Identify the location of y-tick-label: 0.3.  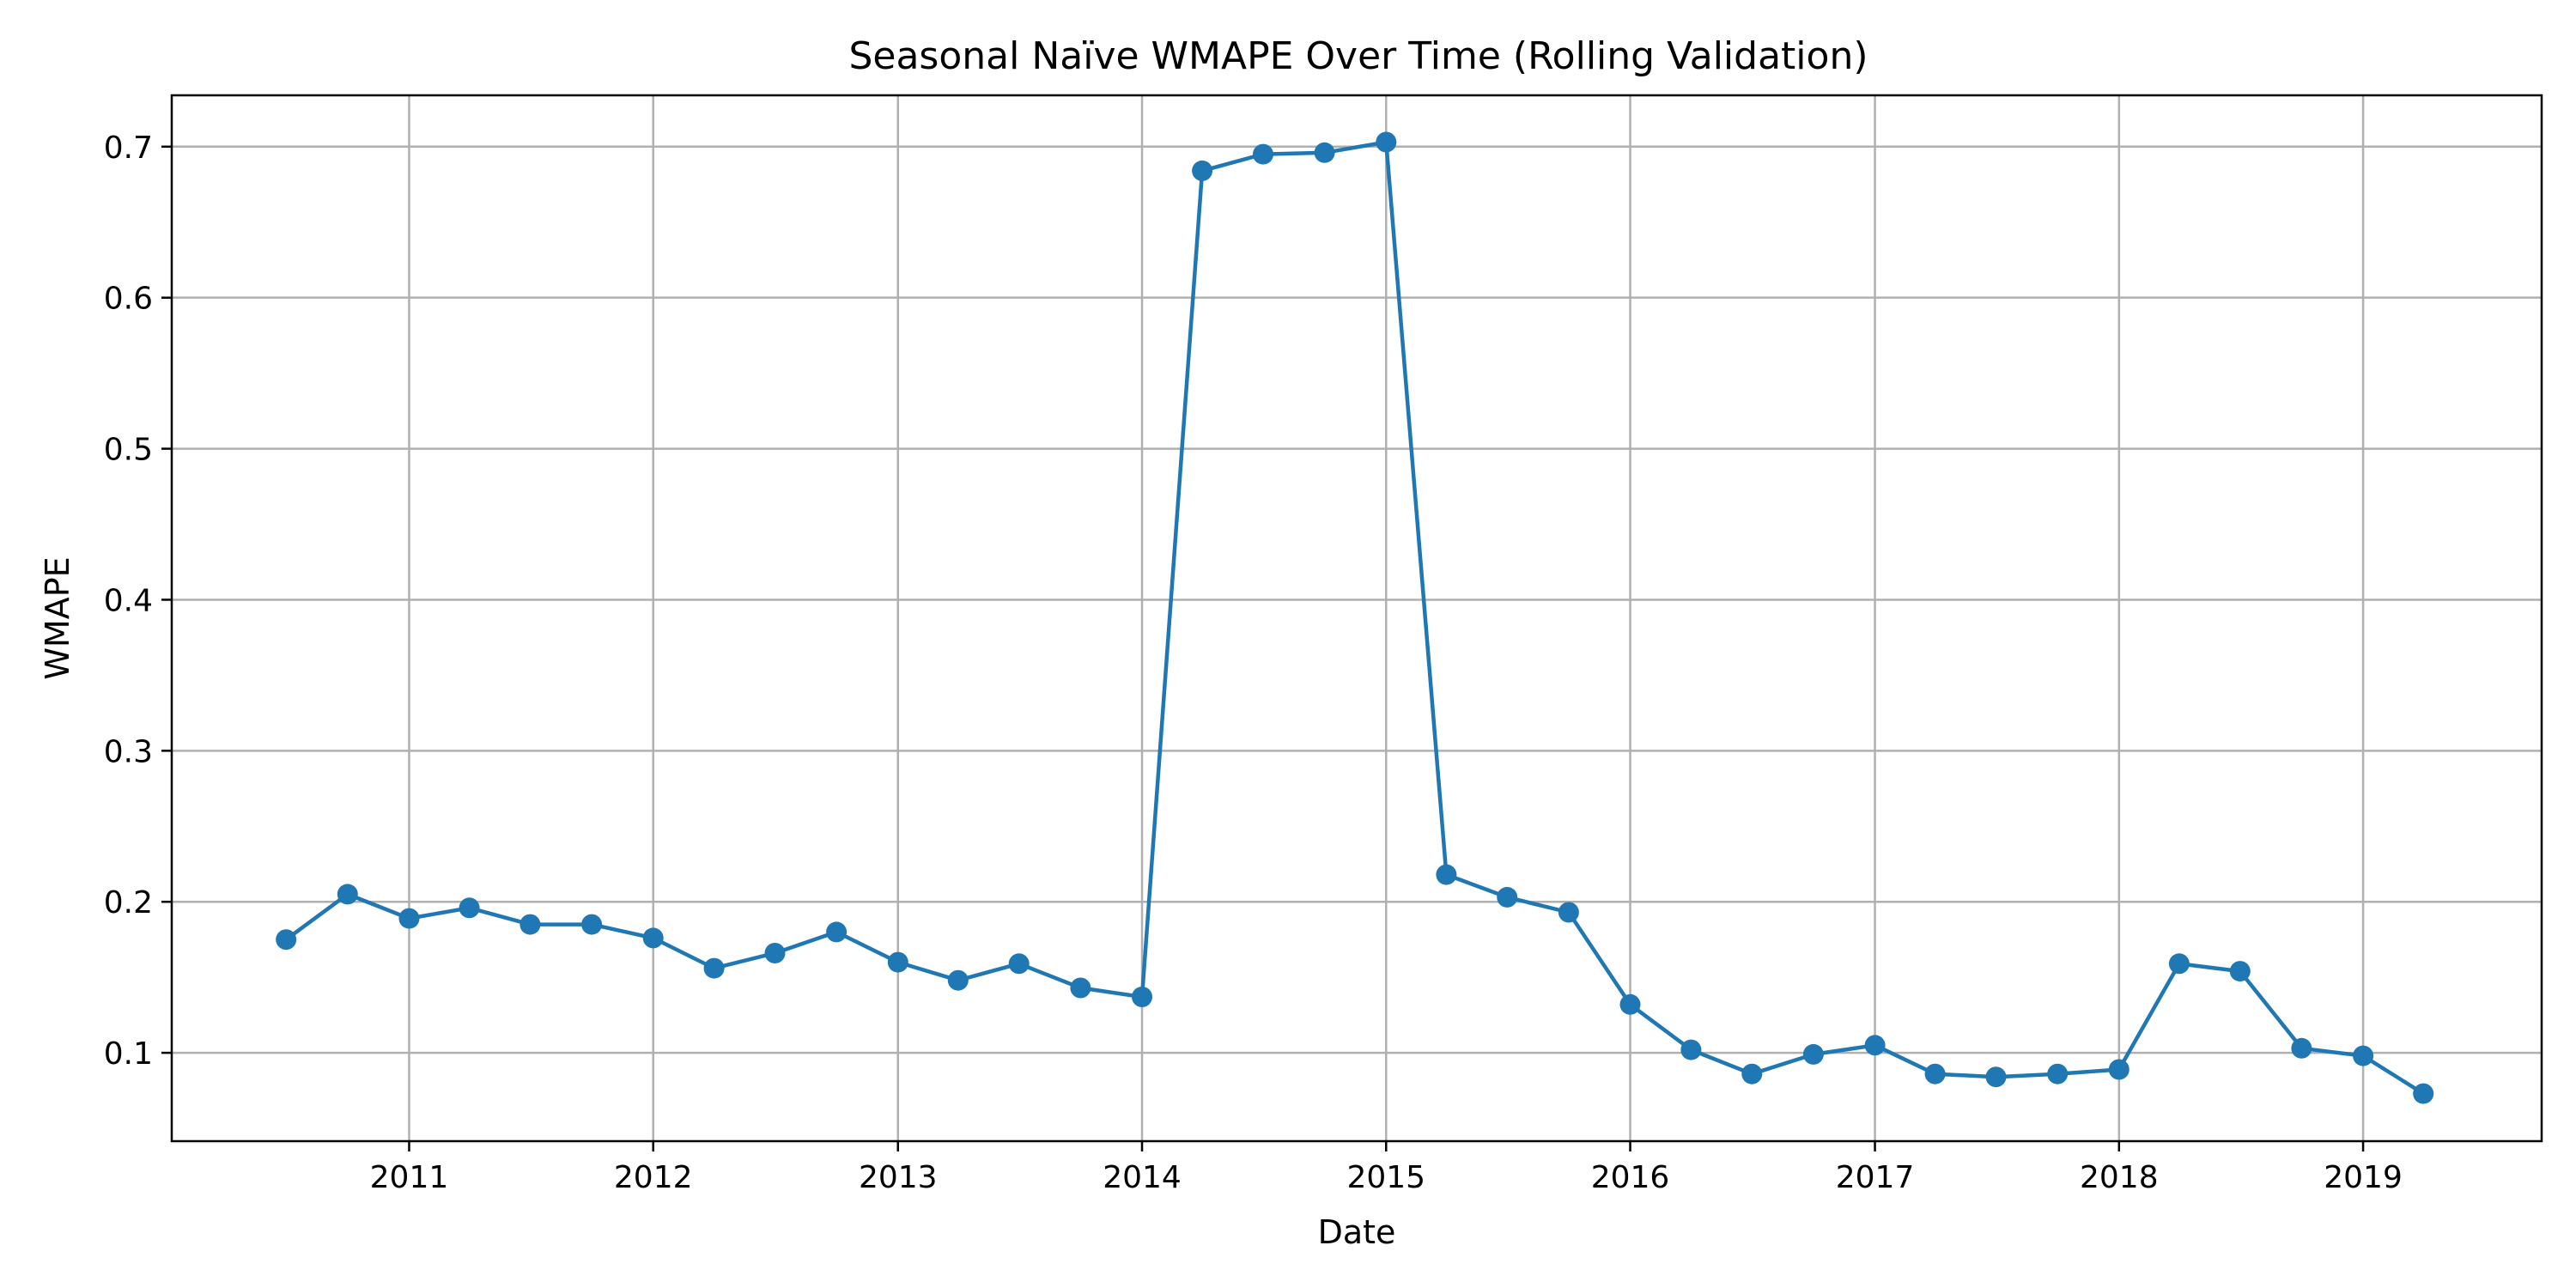
(128, 751).